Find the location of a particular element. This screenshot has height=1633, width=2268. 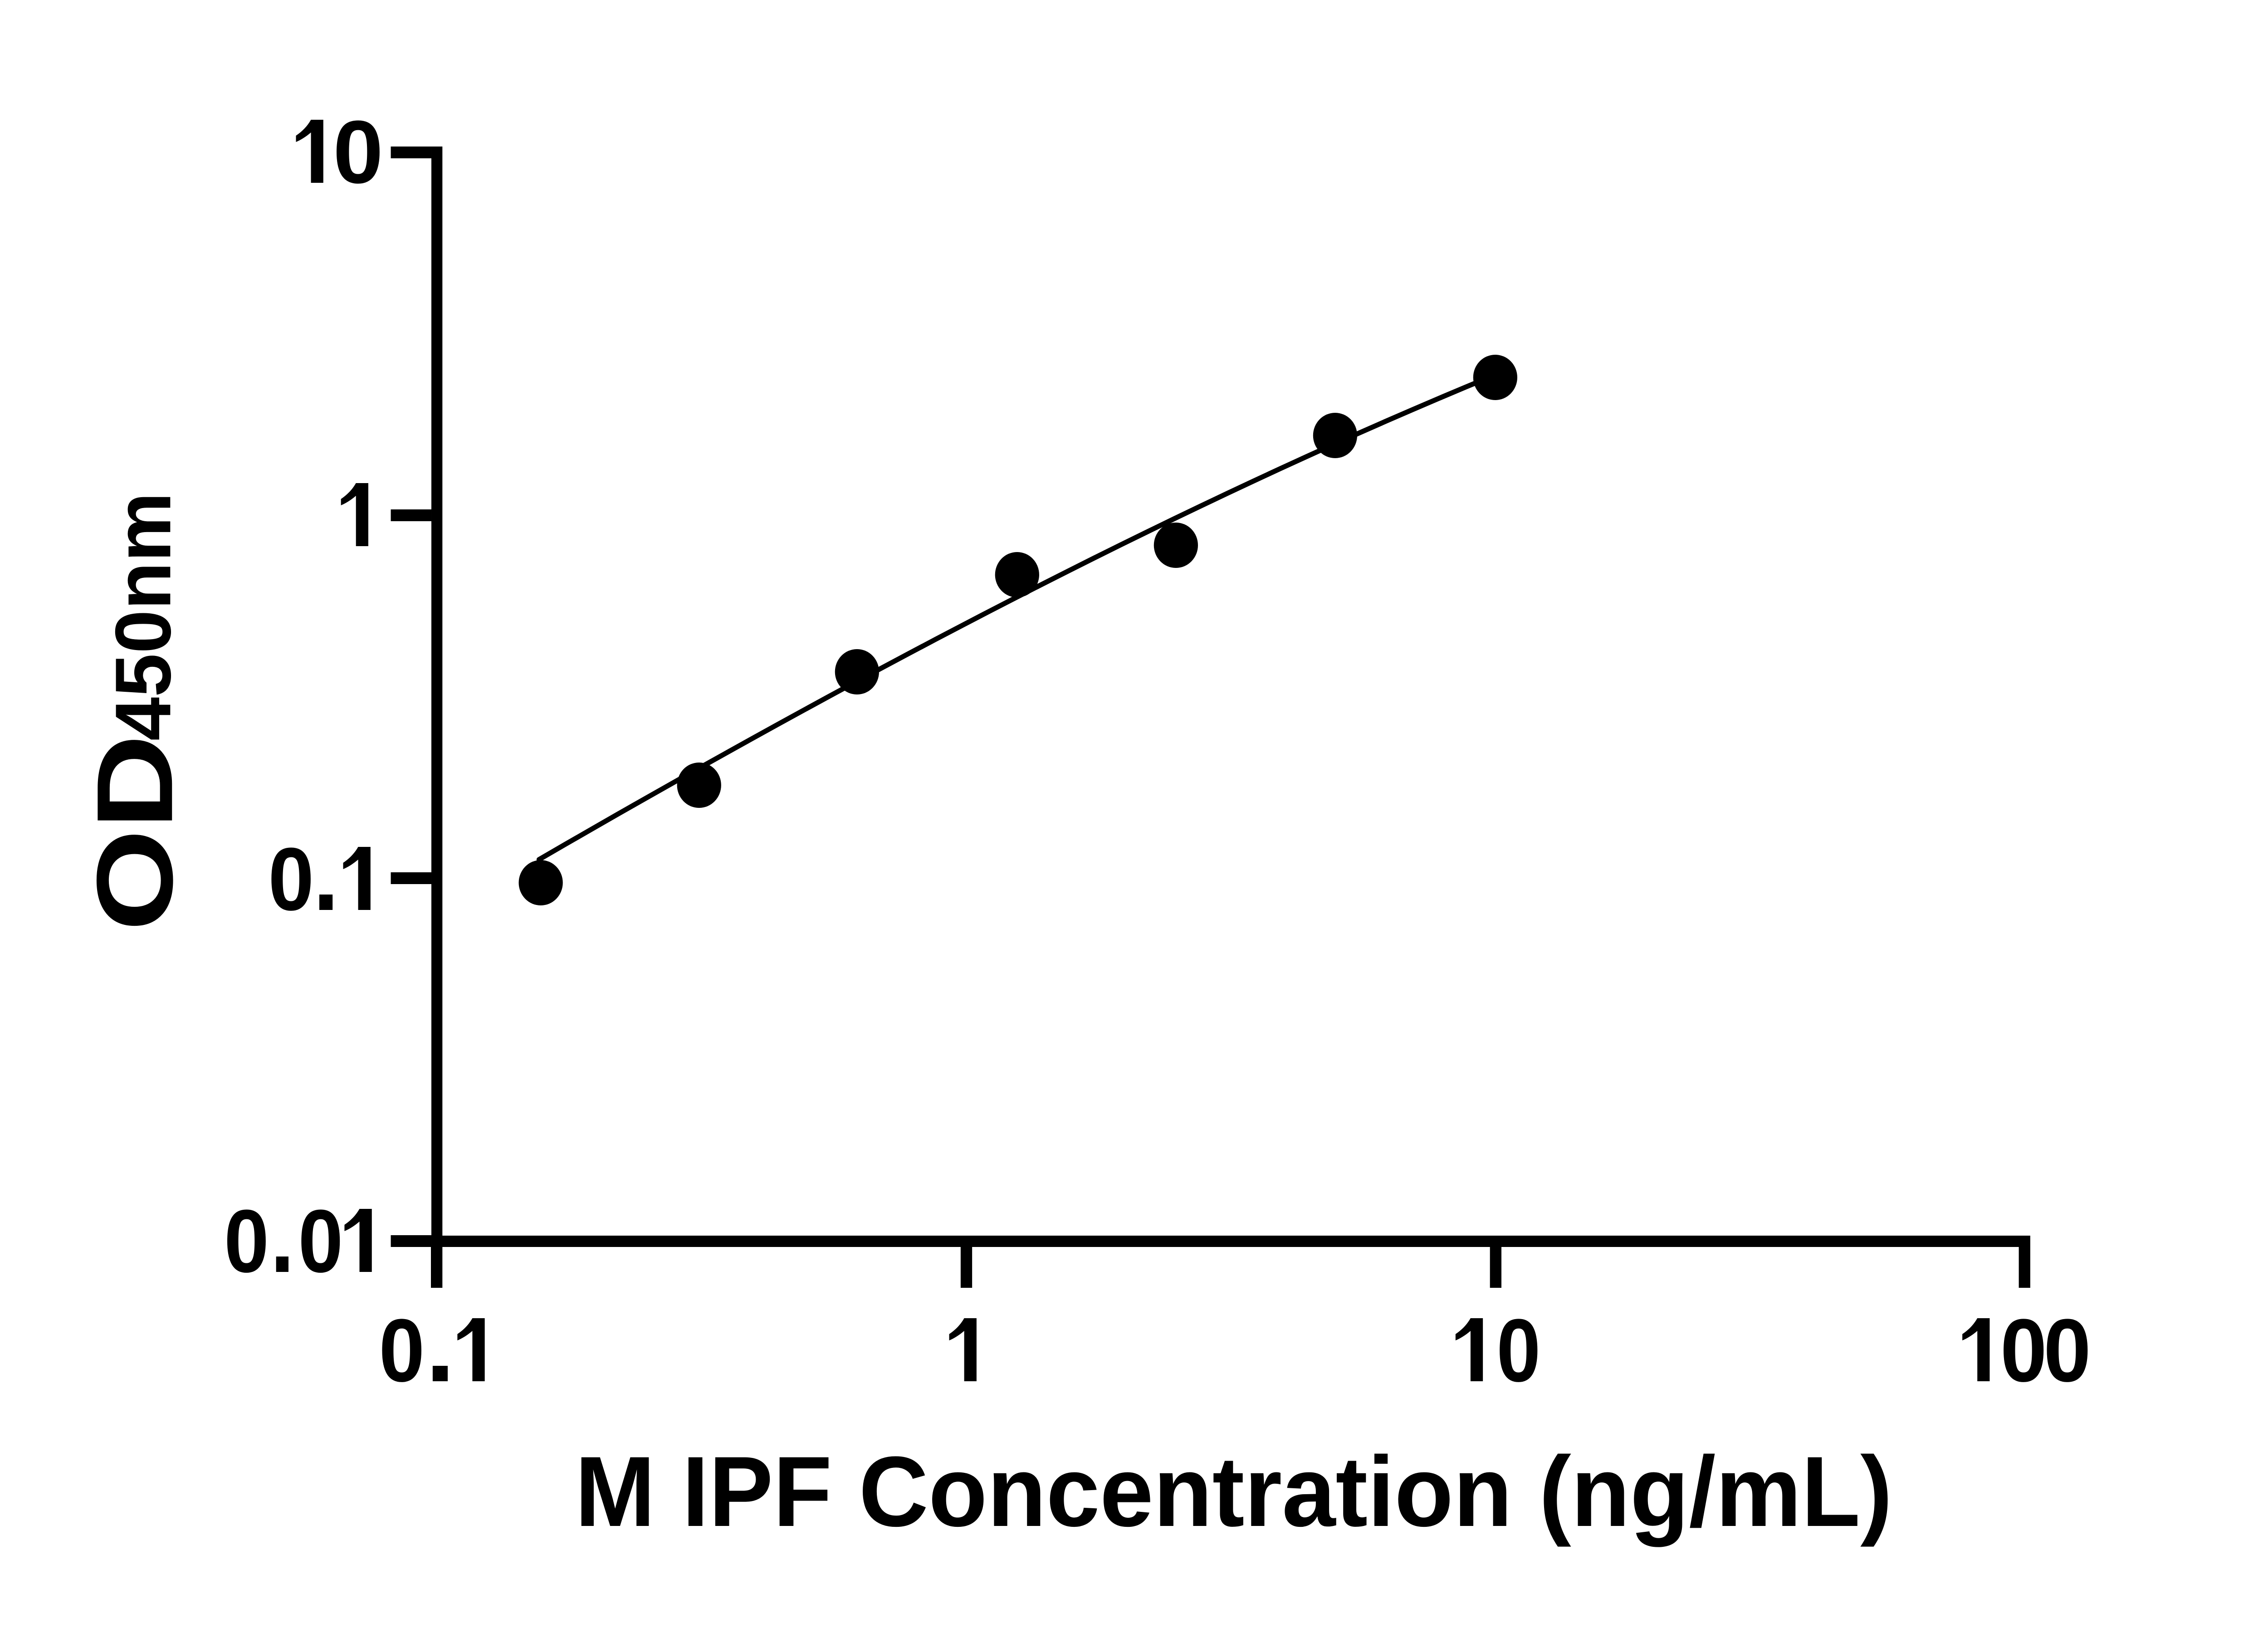

svg-text: OD is located at coordinates (134, 832).